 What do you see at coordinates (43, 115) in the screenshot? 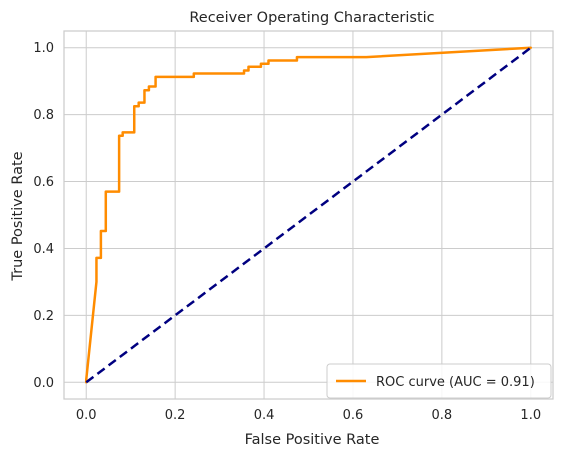
I see `y-tick-label: 0.8` at bounding box center [43, 115].